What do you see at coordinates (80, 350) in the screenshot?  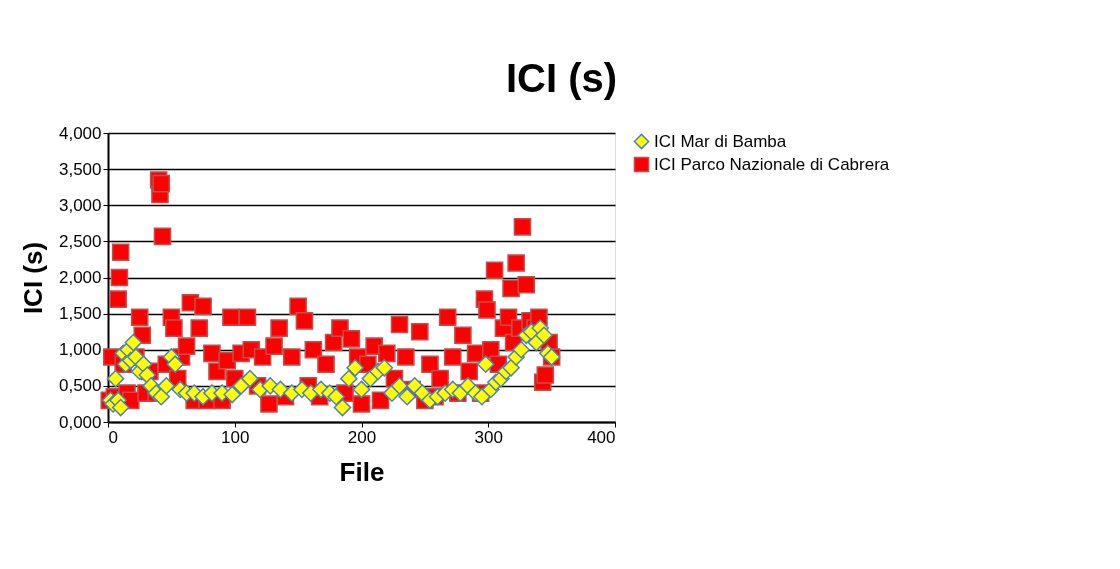 I see `y-tick-label: 1,000` at bounding box center [80, 350].